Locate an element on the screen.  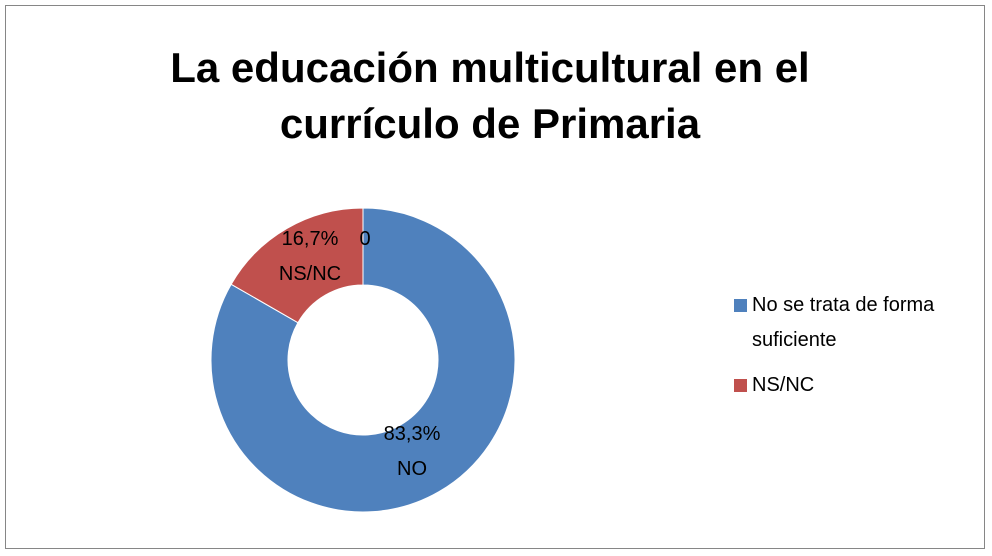
legend-label: No se trata de forma suficiente is located at coordinates (843, 322).